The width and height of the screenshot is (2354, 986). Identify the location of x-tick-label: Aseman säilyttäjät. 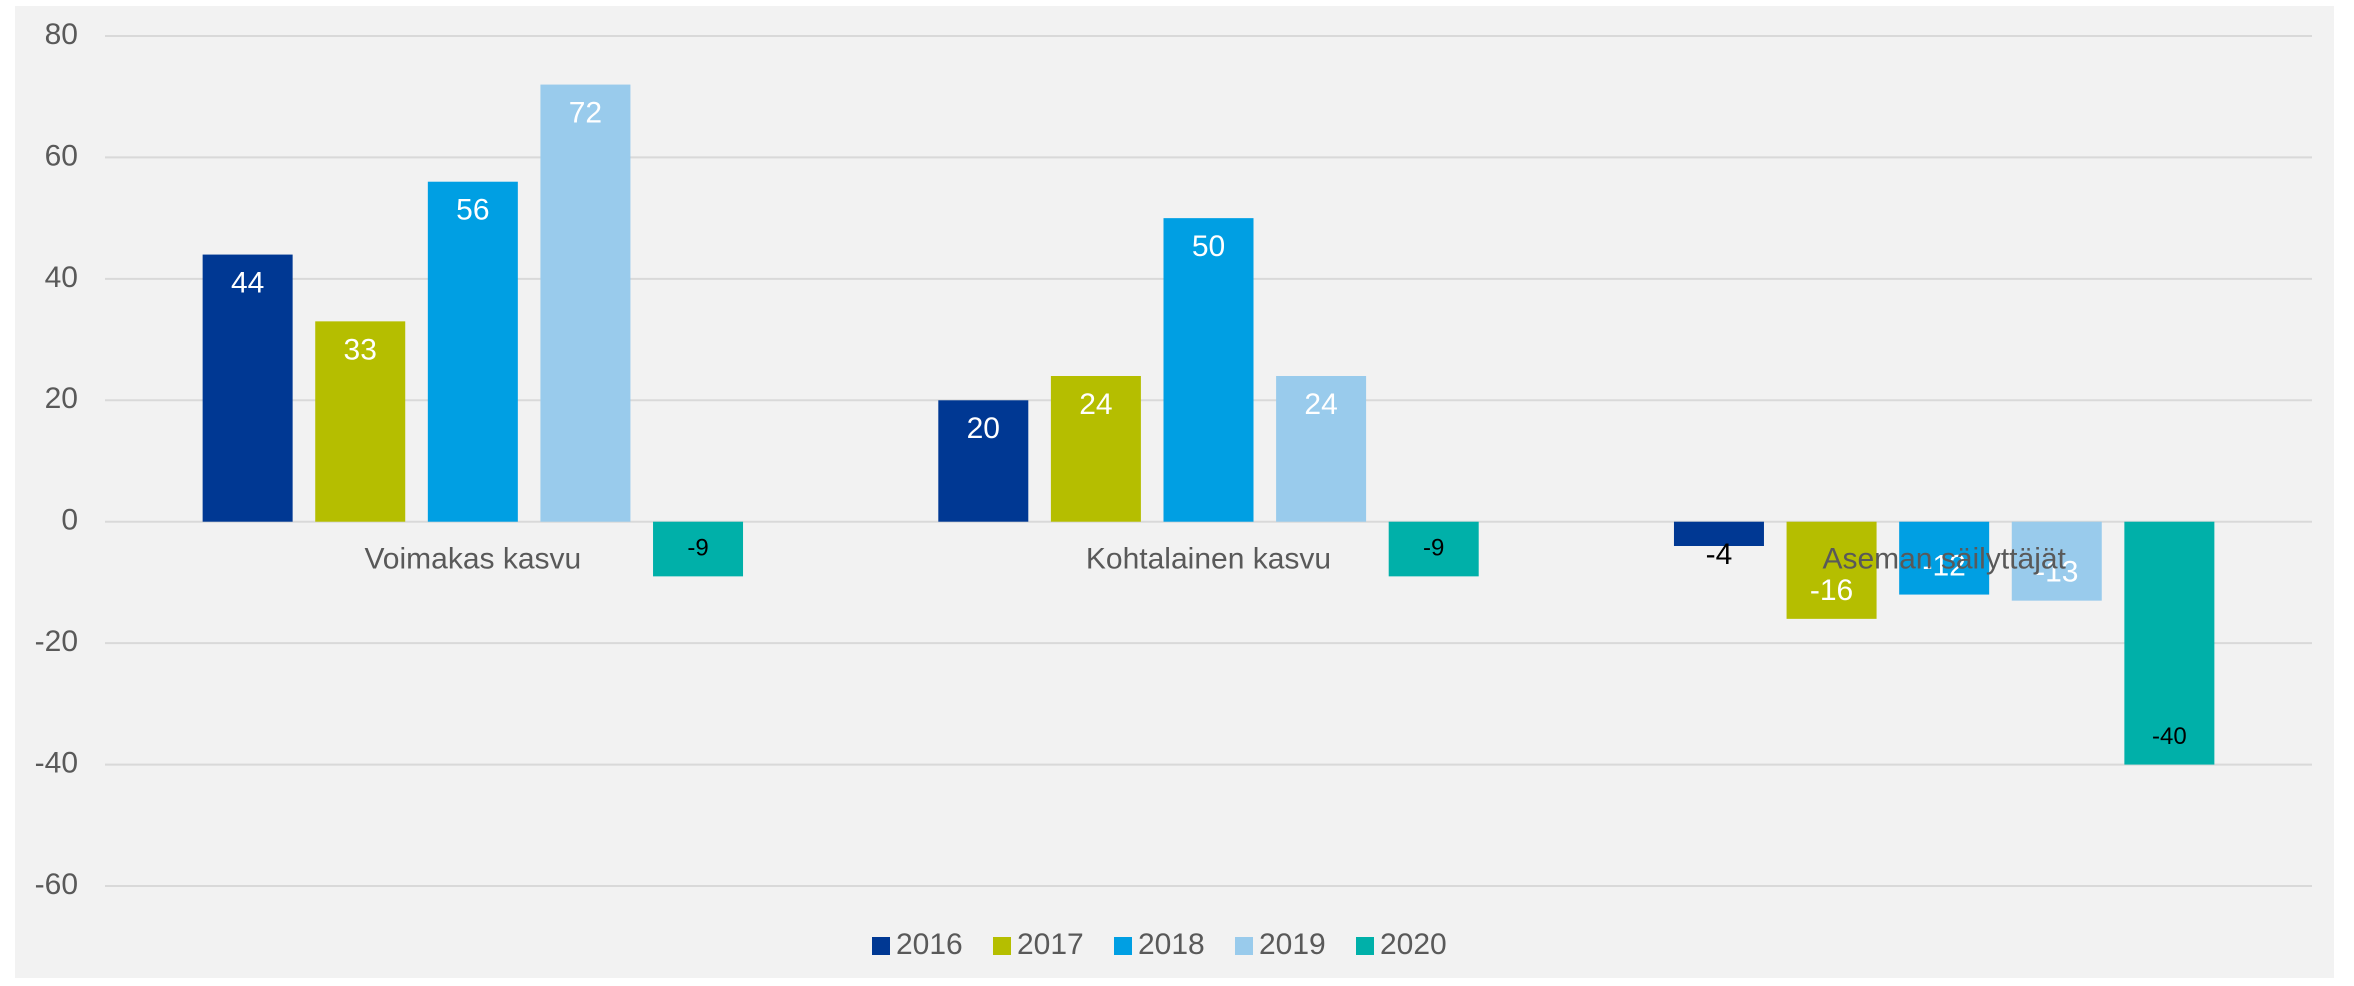
(1944, 559).